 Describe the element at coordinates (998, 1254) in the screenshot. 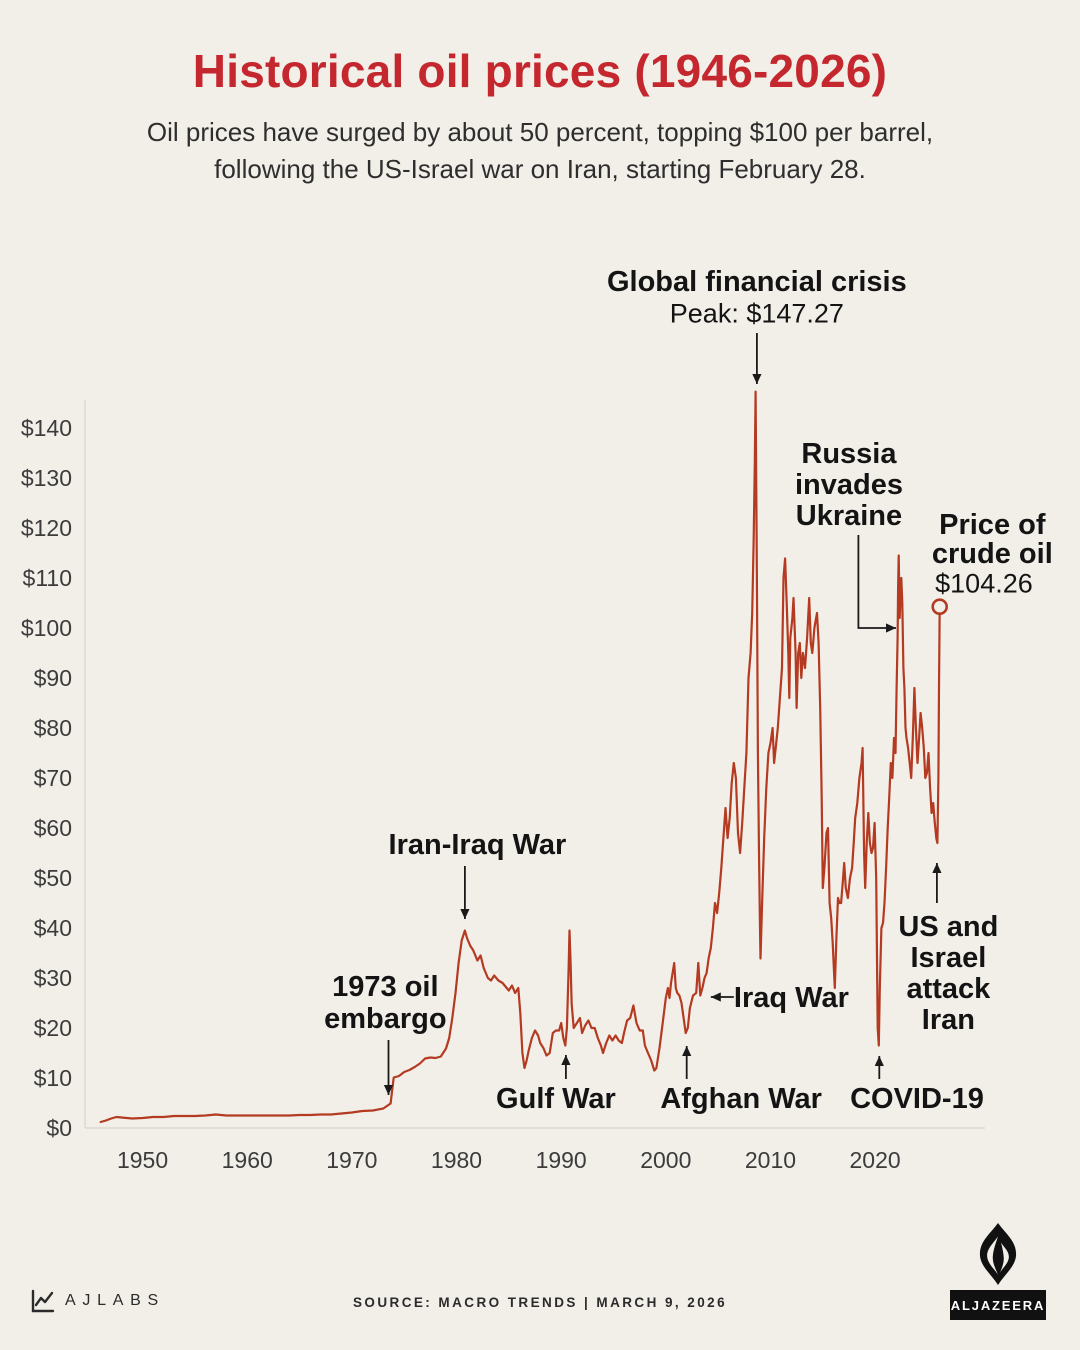

I see `aljazeera-calligraphy-icon` at that location.